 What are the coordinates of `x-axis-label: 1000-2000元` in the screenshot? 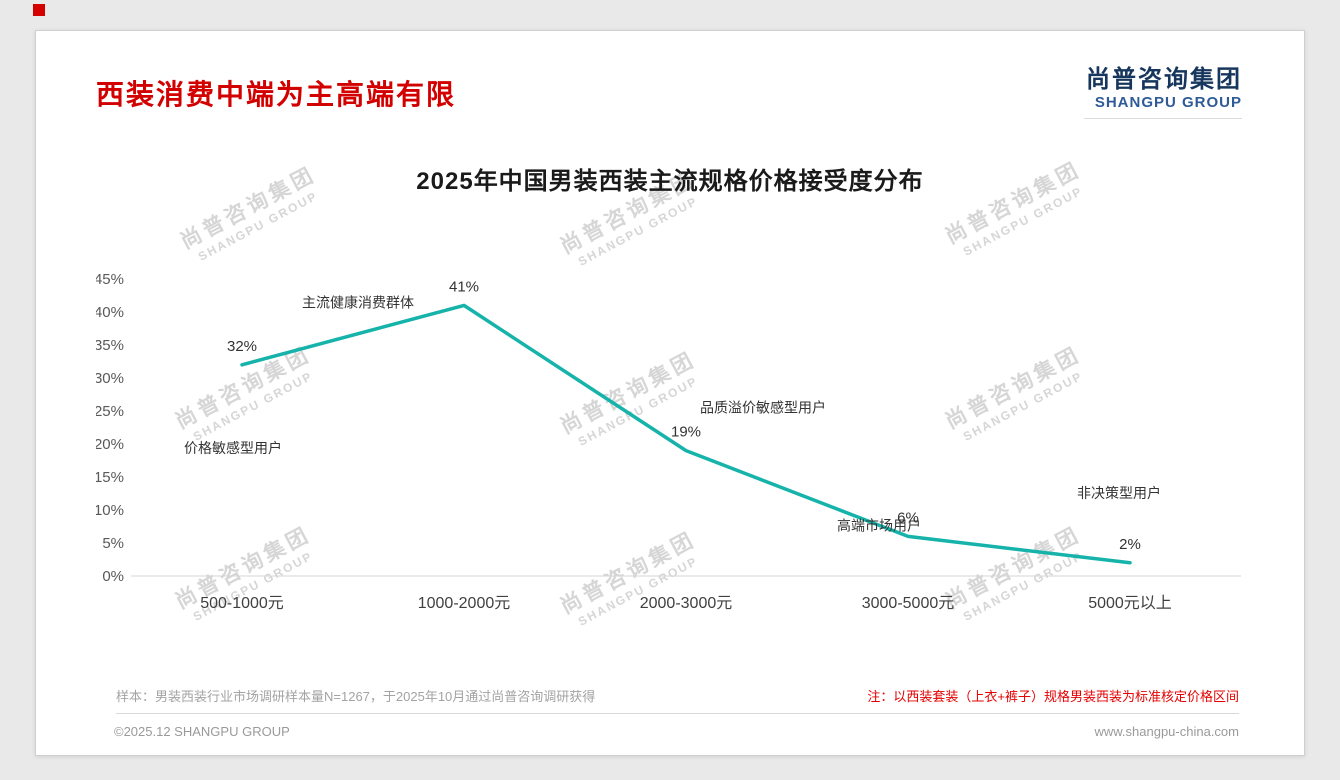 It's located at (464, 603).